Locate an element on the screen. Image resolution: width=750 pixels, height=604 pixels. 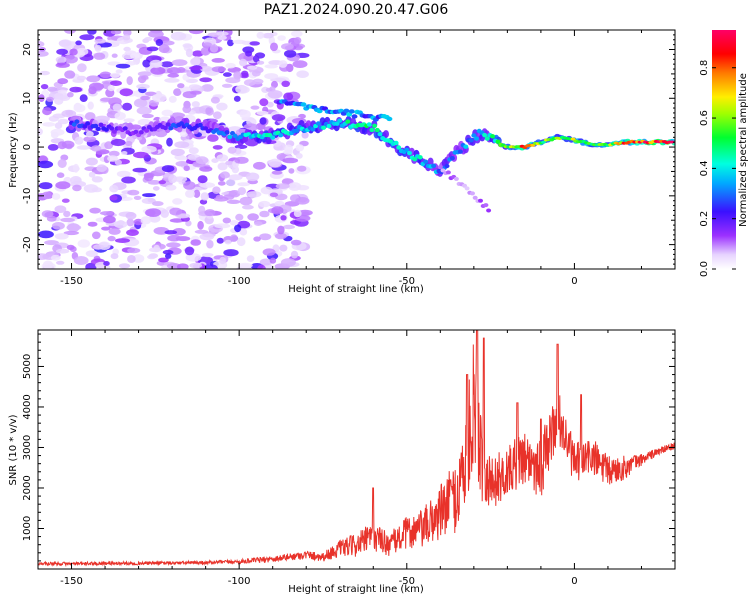
colorbar-tick-label: 0.2 is located at coordinates (704, 219).